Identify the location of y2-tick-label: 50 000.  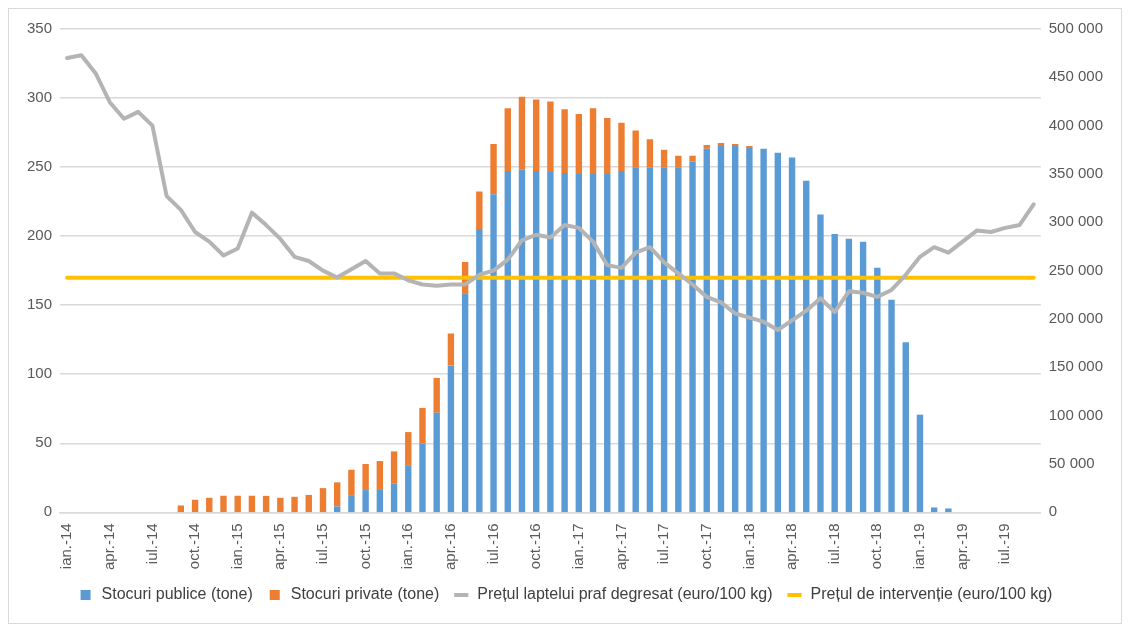
(1071, 463).